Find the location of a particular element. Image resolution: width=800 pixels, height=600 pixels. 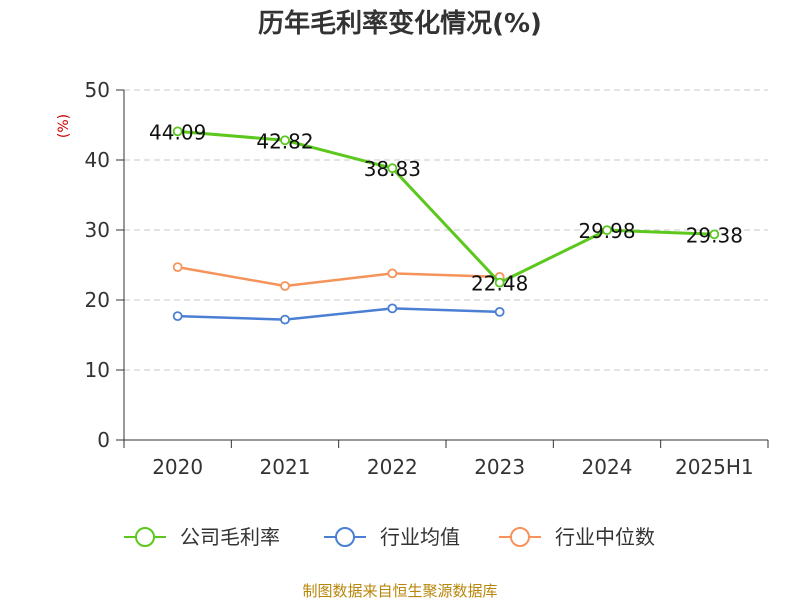

data-label: 29.98 is located at coordinates (606, 231).